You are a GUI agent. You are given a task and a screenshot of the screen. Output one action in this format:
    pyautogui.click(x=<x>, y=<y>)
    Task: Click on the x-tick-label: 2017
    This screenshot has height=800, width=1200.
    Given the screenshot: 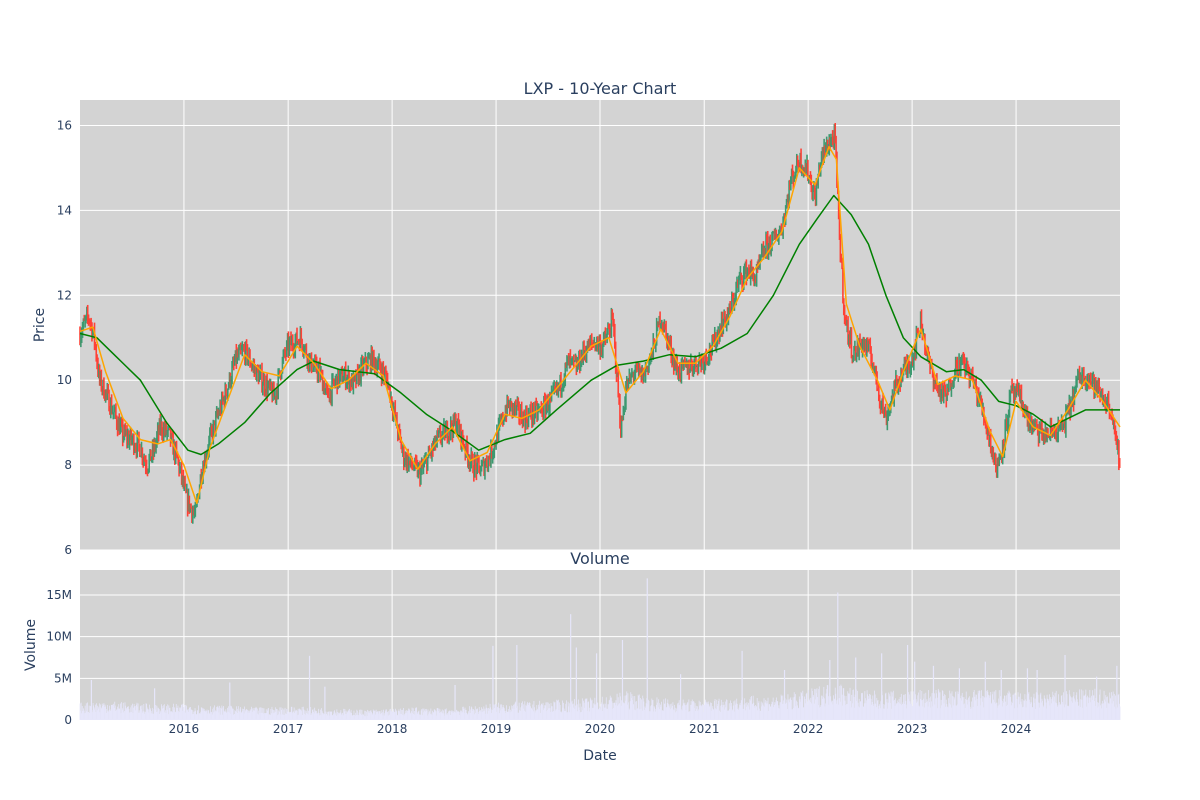 What is the action you would take?
    pyautogui.click(x=288, y=729)
    